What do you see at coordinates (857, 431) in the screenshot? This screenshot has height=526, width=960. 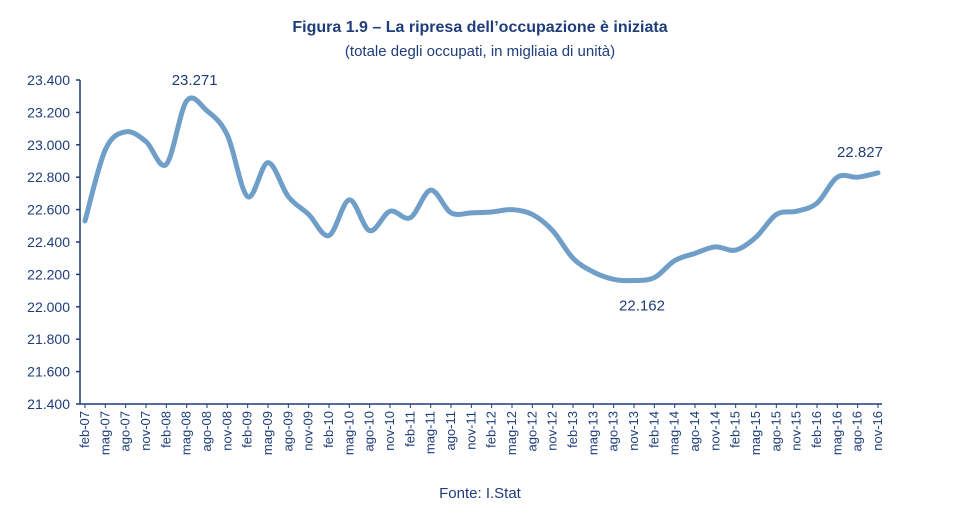 I see `x-tick-label: ago-16` at bounding box center [857, 431].